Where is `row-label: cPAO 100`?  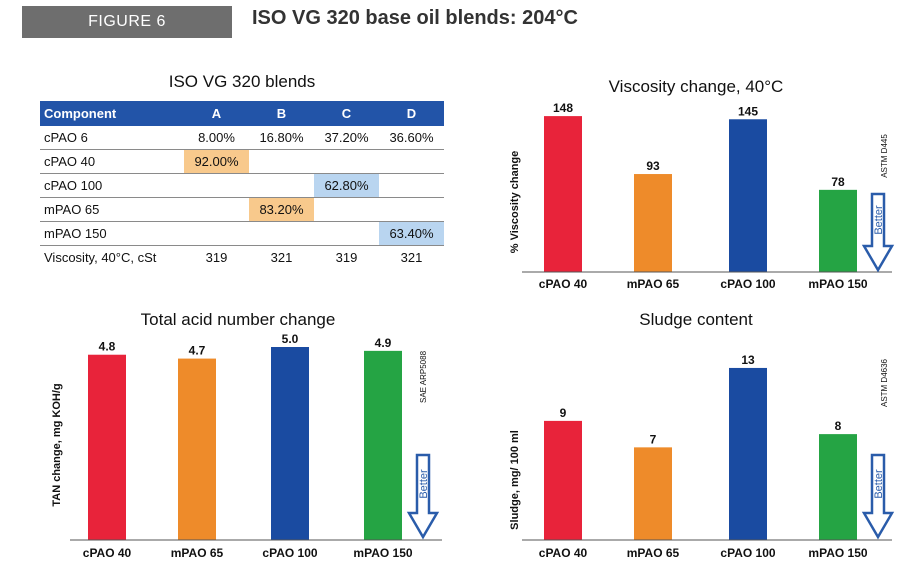
row-label: cPAO 100 is located at coordinates (112, 185).